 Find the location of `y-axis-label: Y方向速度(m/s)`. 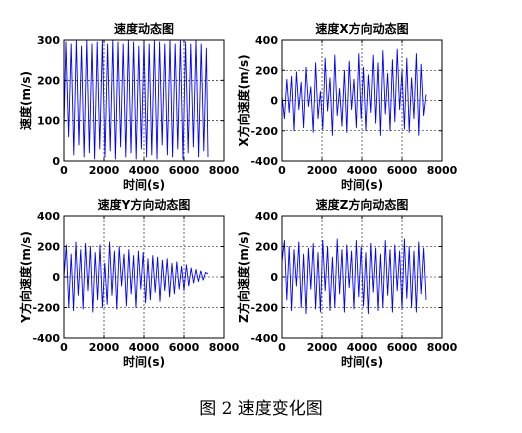

y-axis-label: Y方向速度(m/s) is located at coordinates (25, 277).